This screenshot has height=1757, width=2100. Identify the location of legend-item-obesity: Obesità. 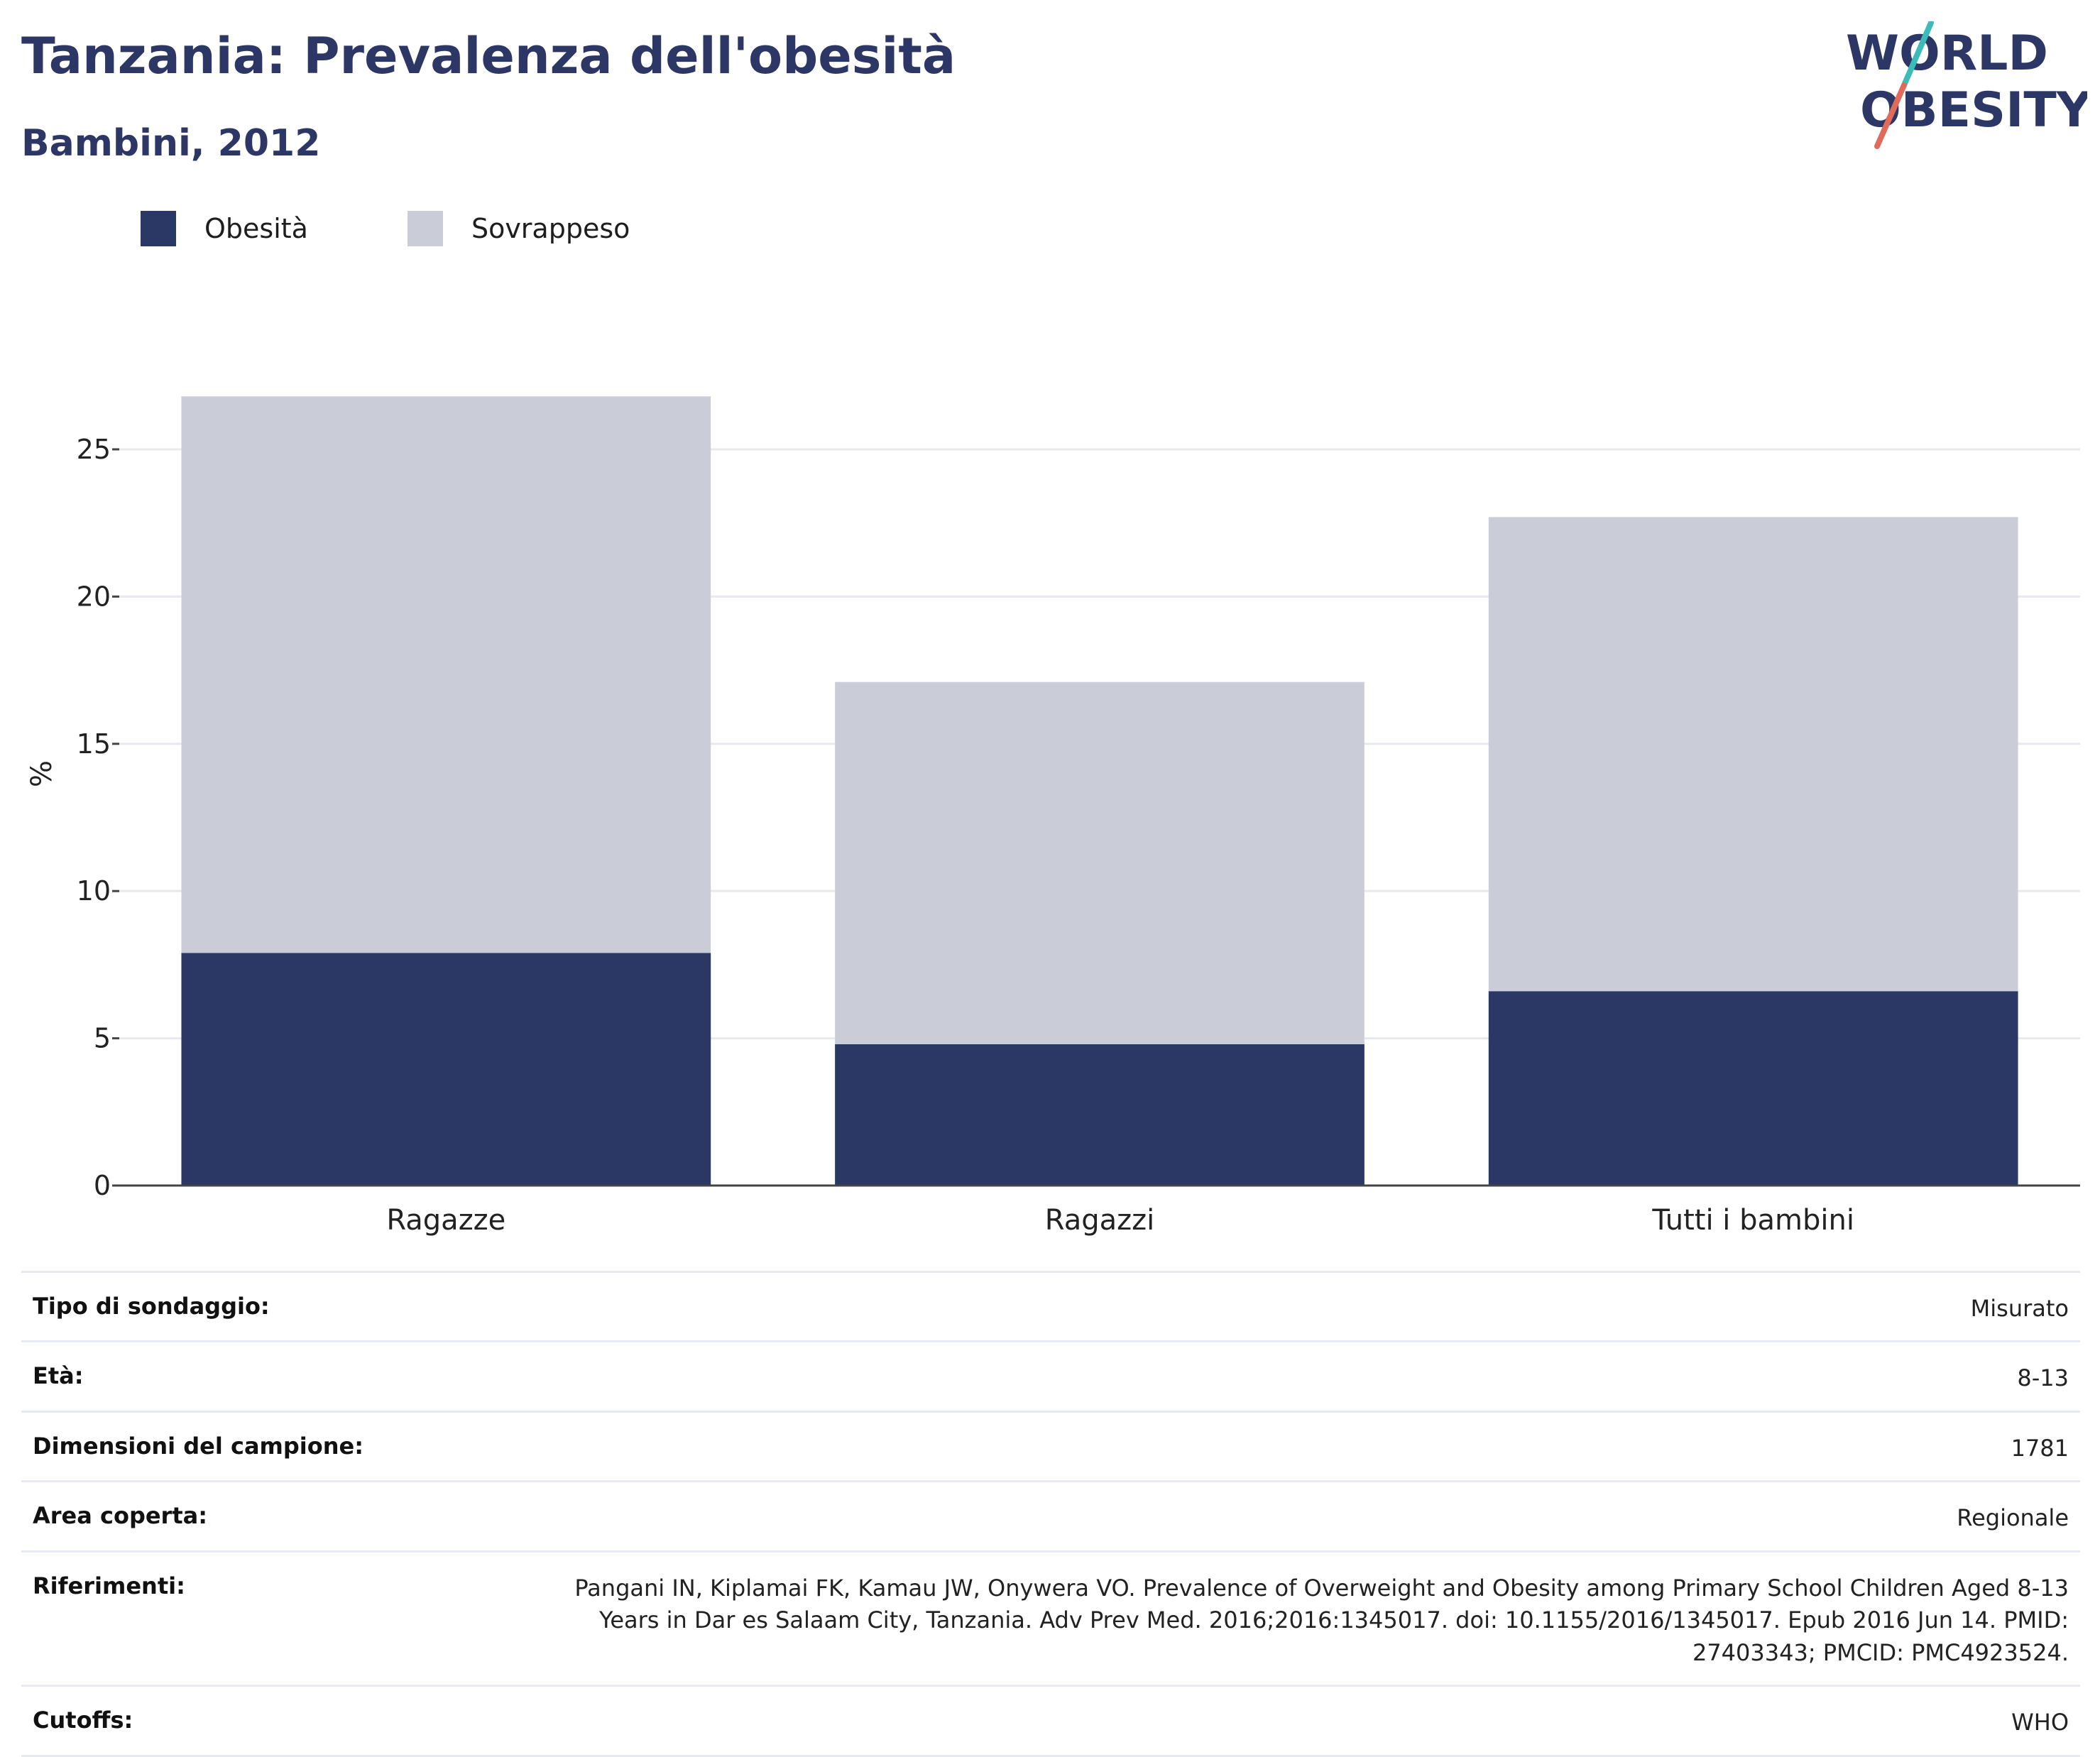
(224, 228).